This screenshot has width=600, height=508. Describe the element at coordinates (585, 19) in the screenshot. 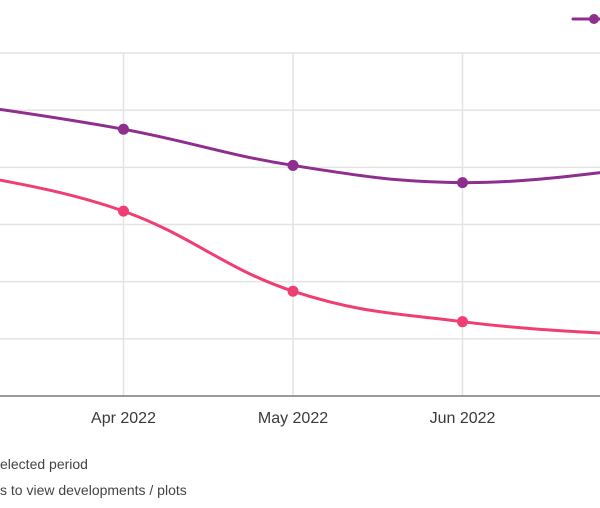

I see `legend` at that location.